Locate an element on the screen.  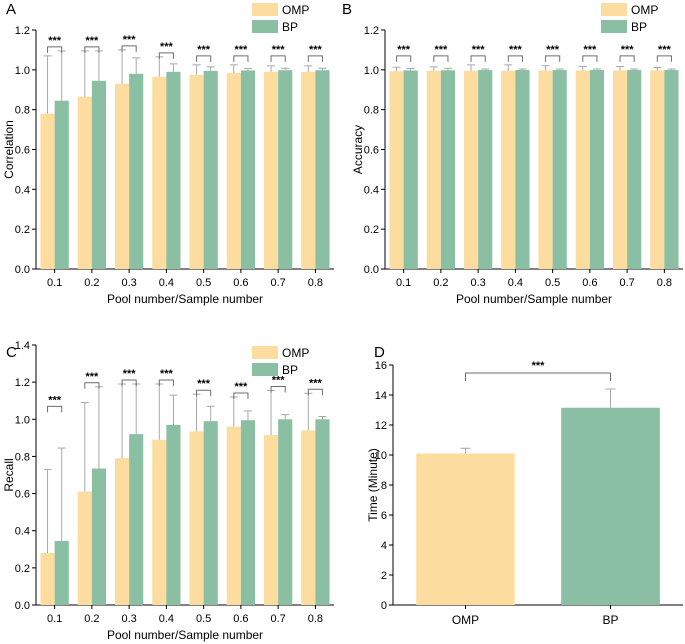
bar-bp is located at coordinates (610, 506).